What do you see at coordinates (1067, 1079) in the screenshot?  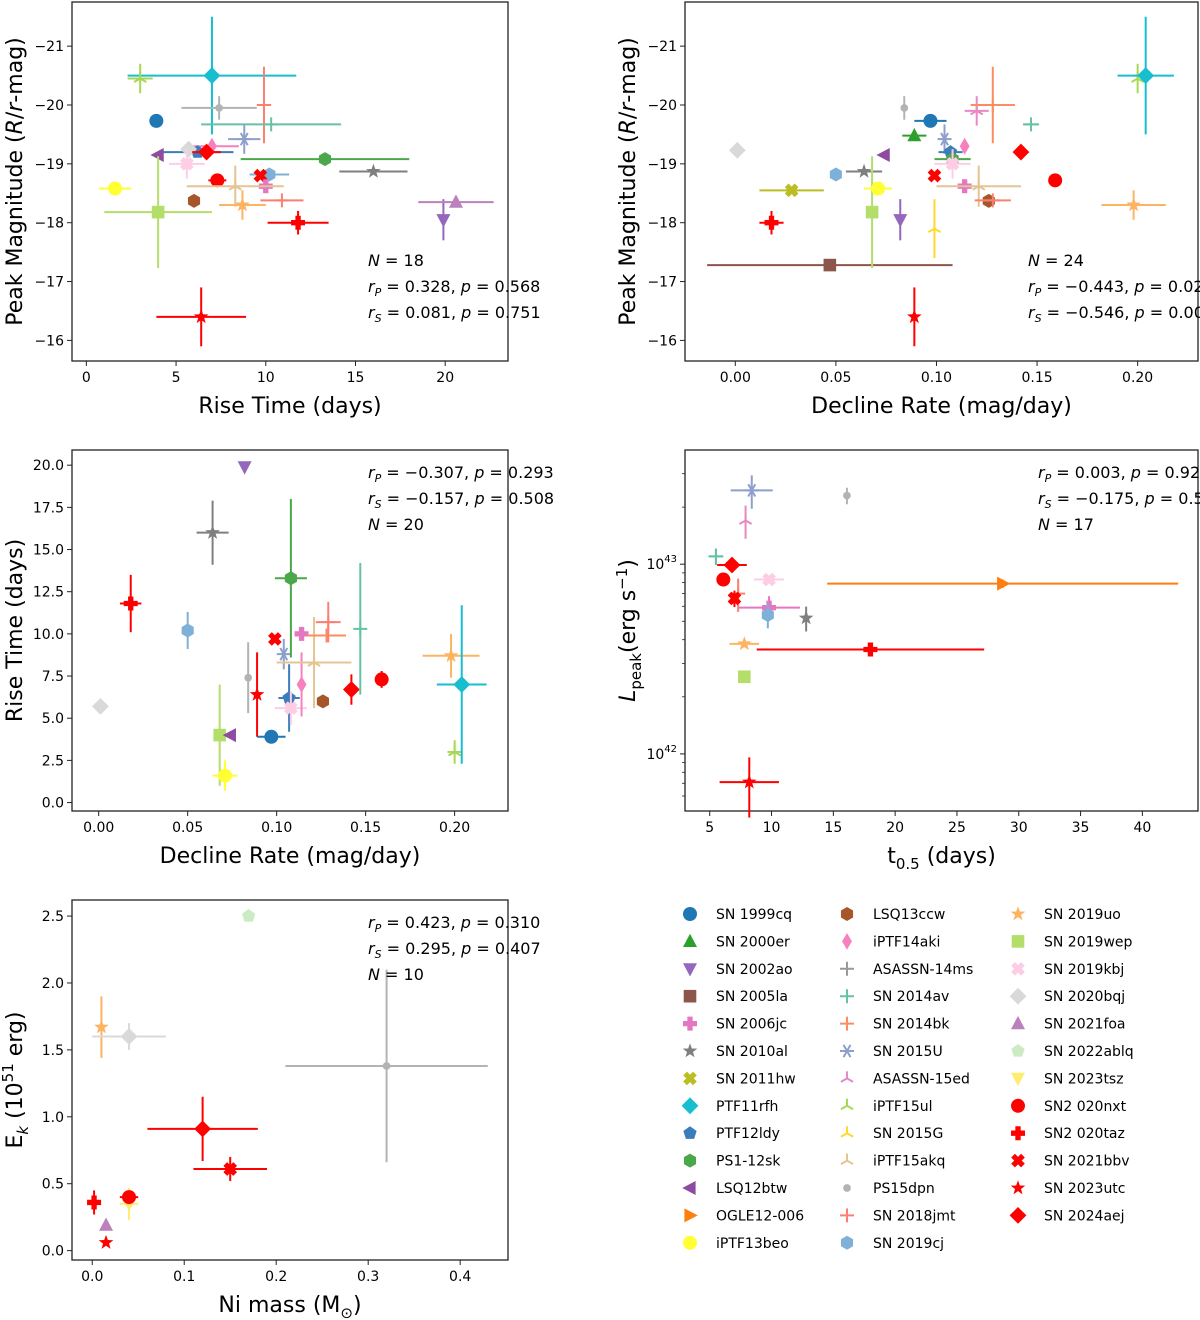 I see `legend-item: SN 2023tsz` at bounding box center [1067, 1079].